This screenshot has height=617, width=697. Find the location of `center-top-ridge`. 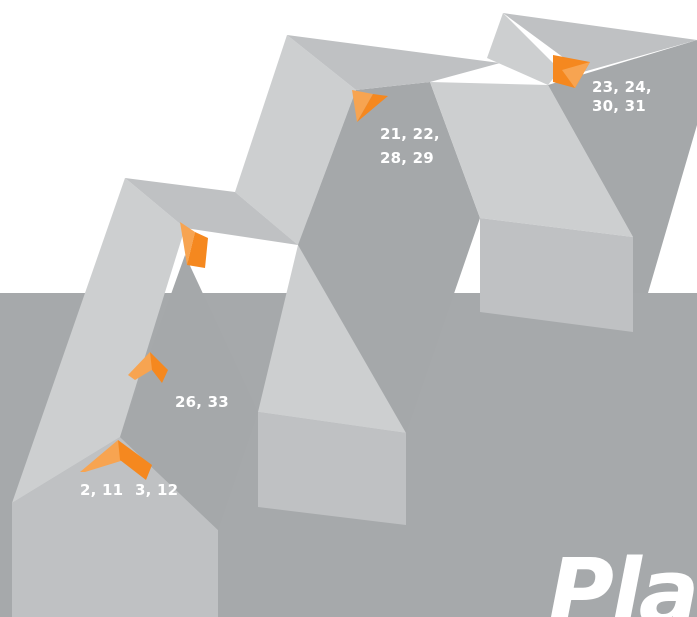

center-top-ridge is located at coordinates (393, 62).